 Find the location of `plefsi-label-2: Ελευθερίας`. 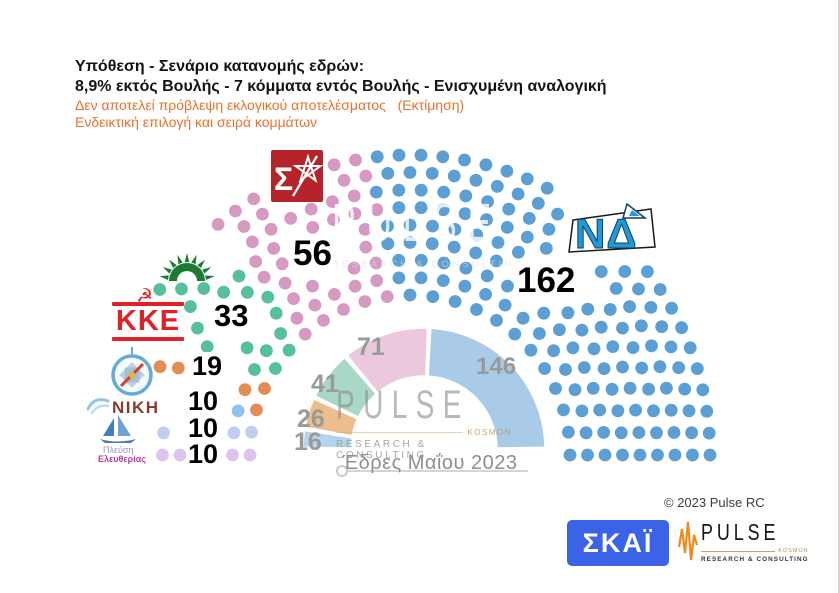

plefsi-label-2: Ελευθερίας is located at coordinates (122, 459).